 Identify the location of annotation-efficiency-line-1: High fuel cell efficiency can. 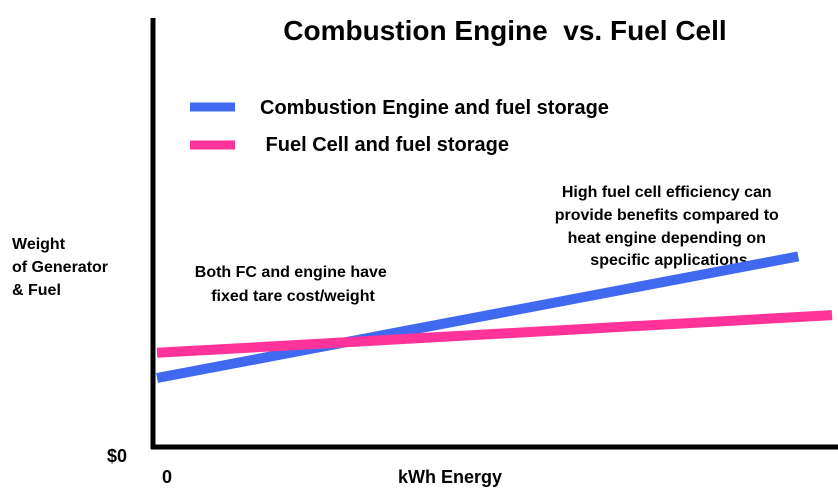
(667, 192).